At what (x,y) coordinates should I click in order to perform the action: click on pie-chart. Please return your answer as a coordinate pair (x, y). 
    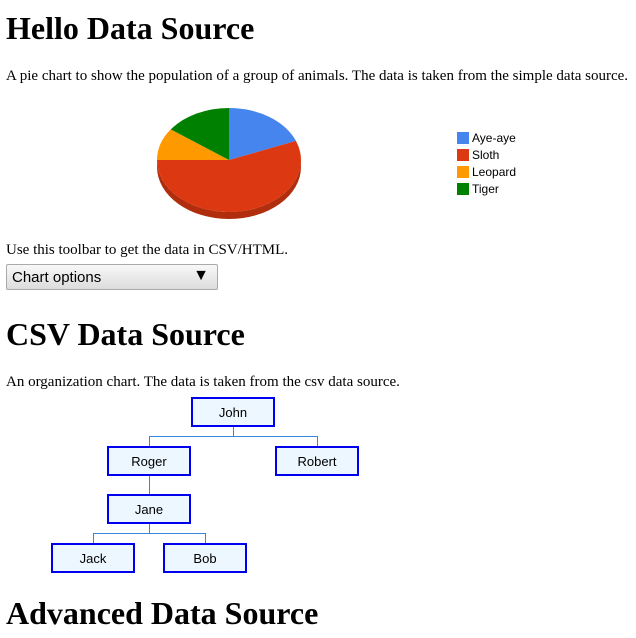
    Looking at the image, I should click on (229, 163).